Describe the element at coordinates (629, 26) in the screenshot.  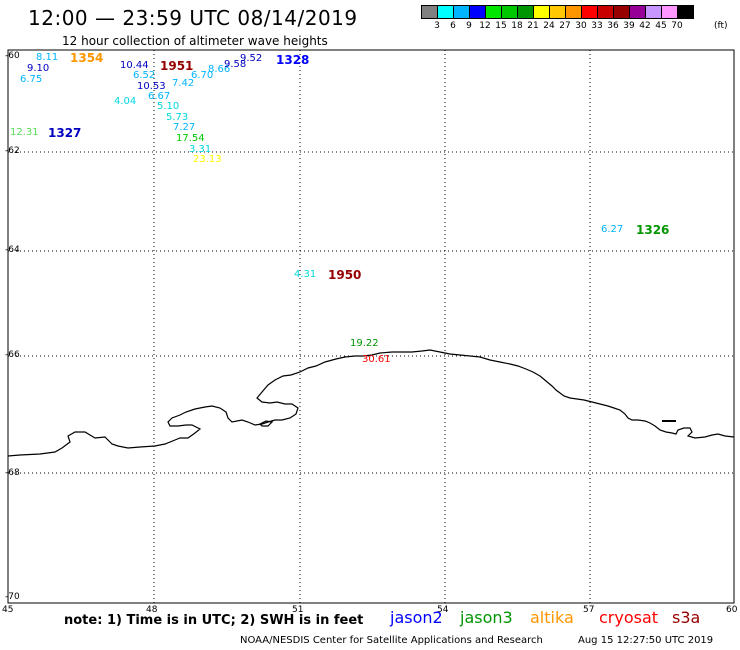
I see `color-scale-tick: 39` at that location.